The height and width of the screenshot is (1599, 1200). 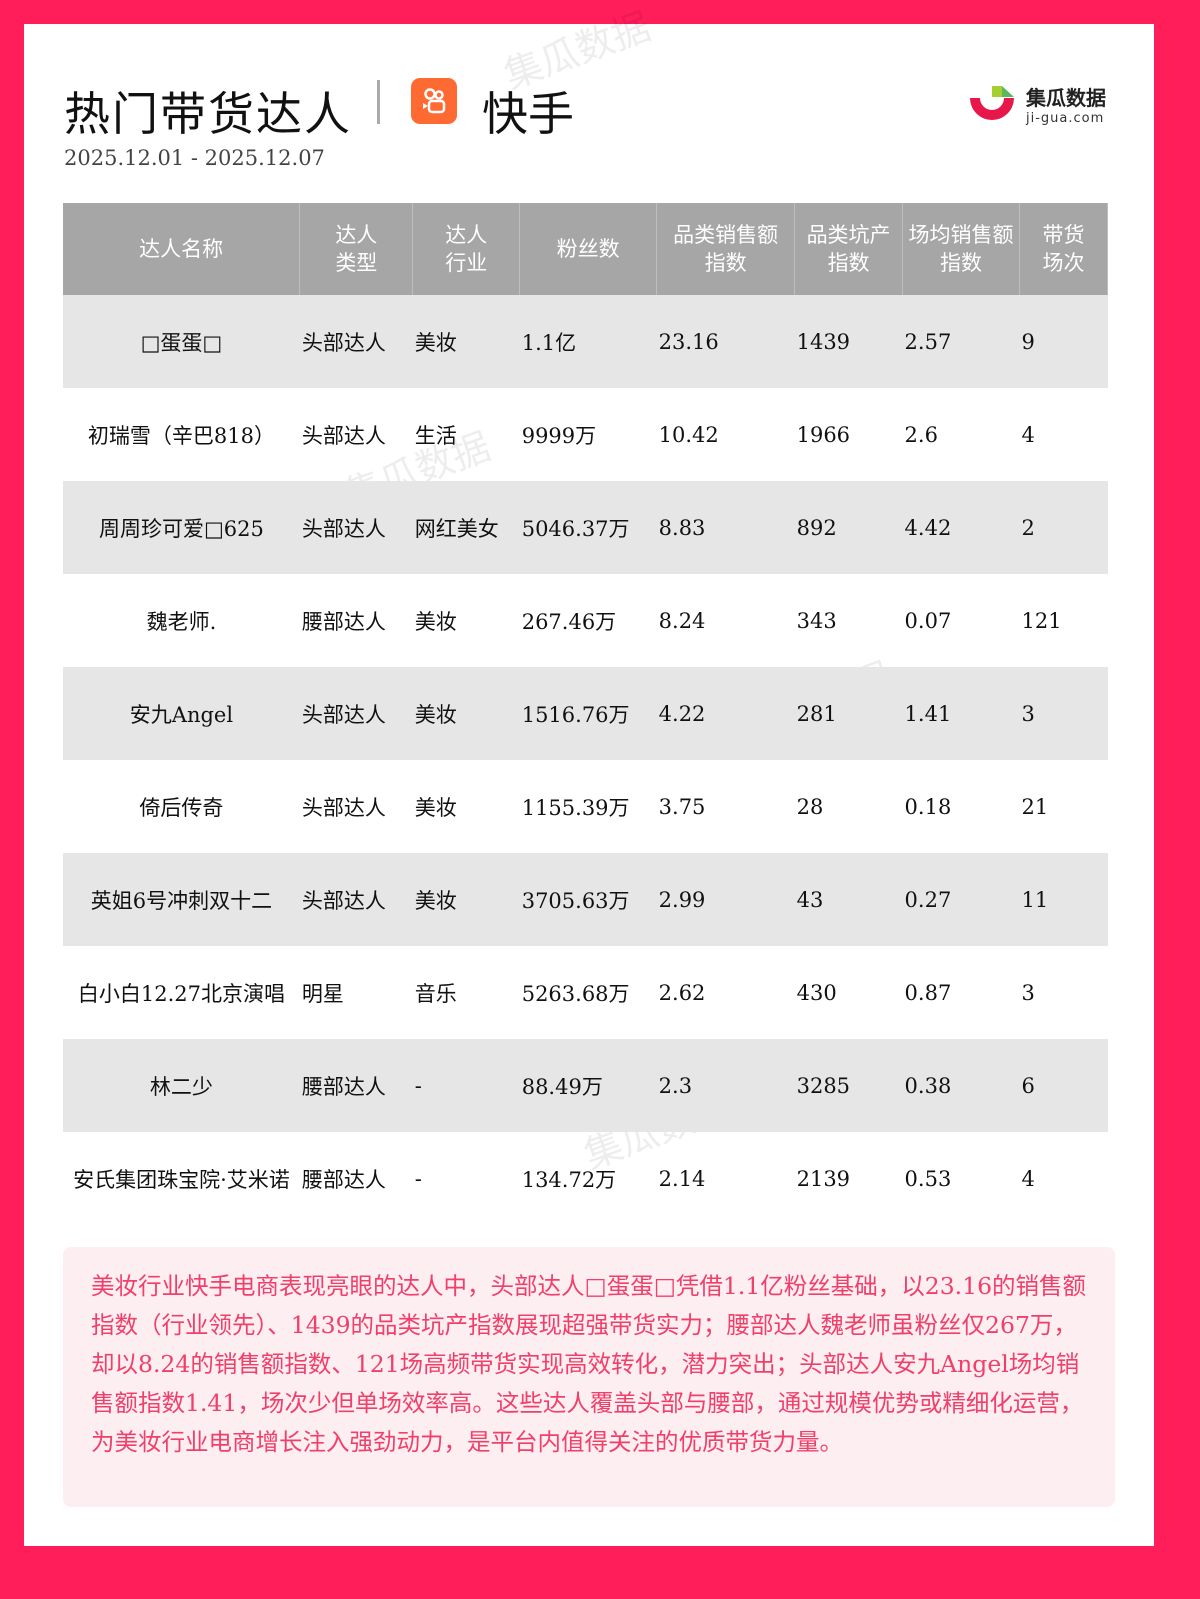 I want to click on table-cell: 6, so click(x=1063, y=1085).